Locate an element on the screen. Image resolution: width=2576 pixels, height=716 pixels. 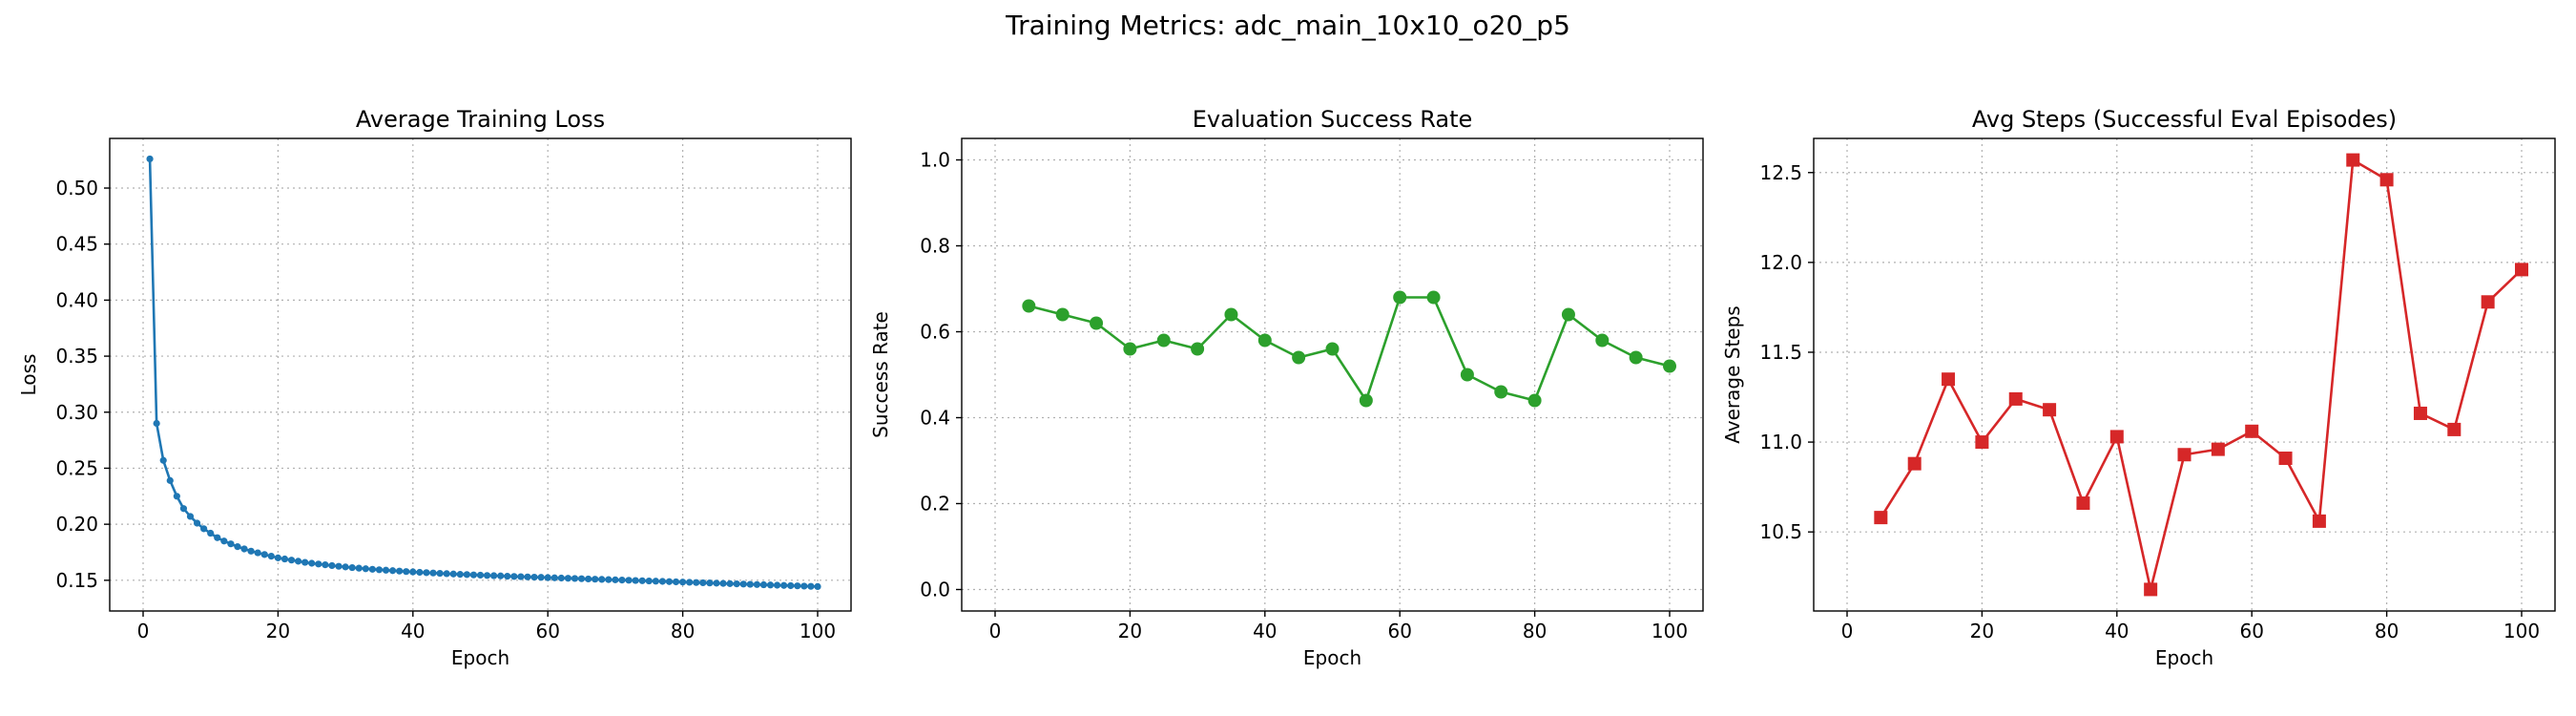
chart3-ytick-label-1: 11.0 is located at coordinates (1780, 442).